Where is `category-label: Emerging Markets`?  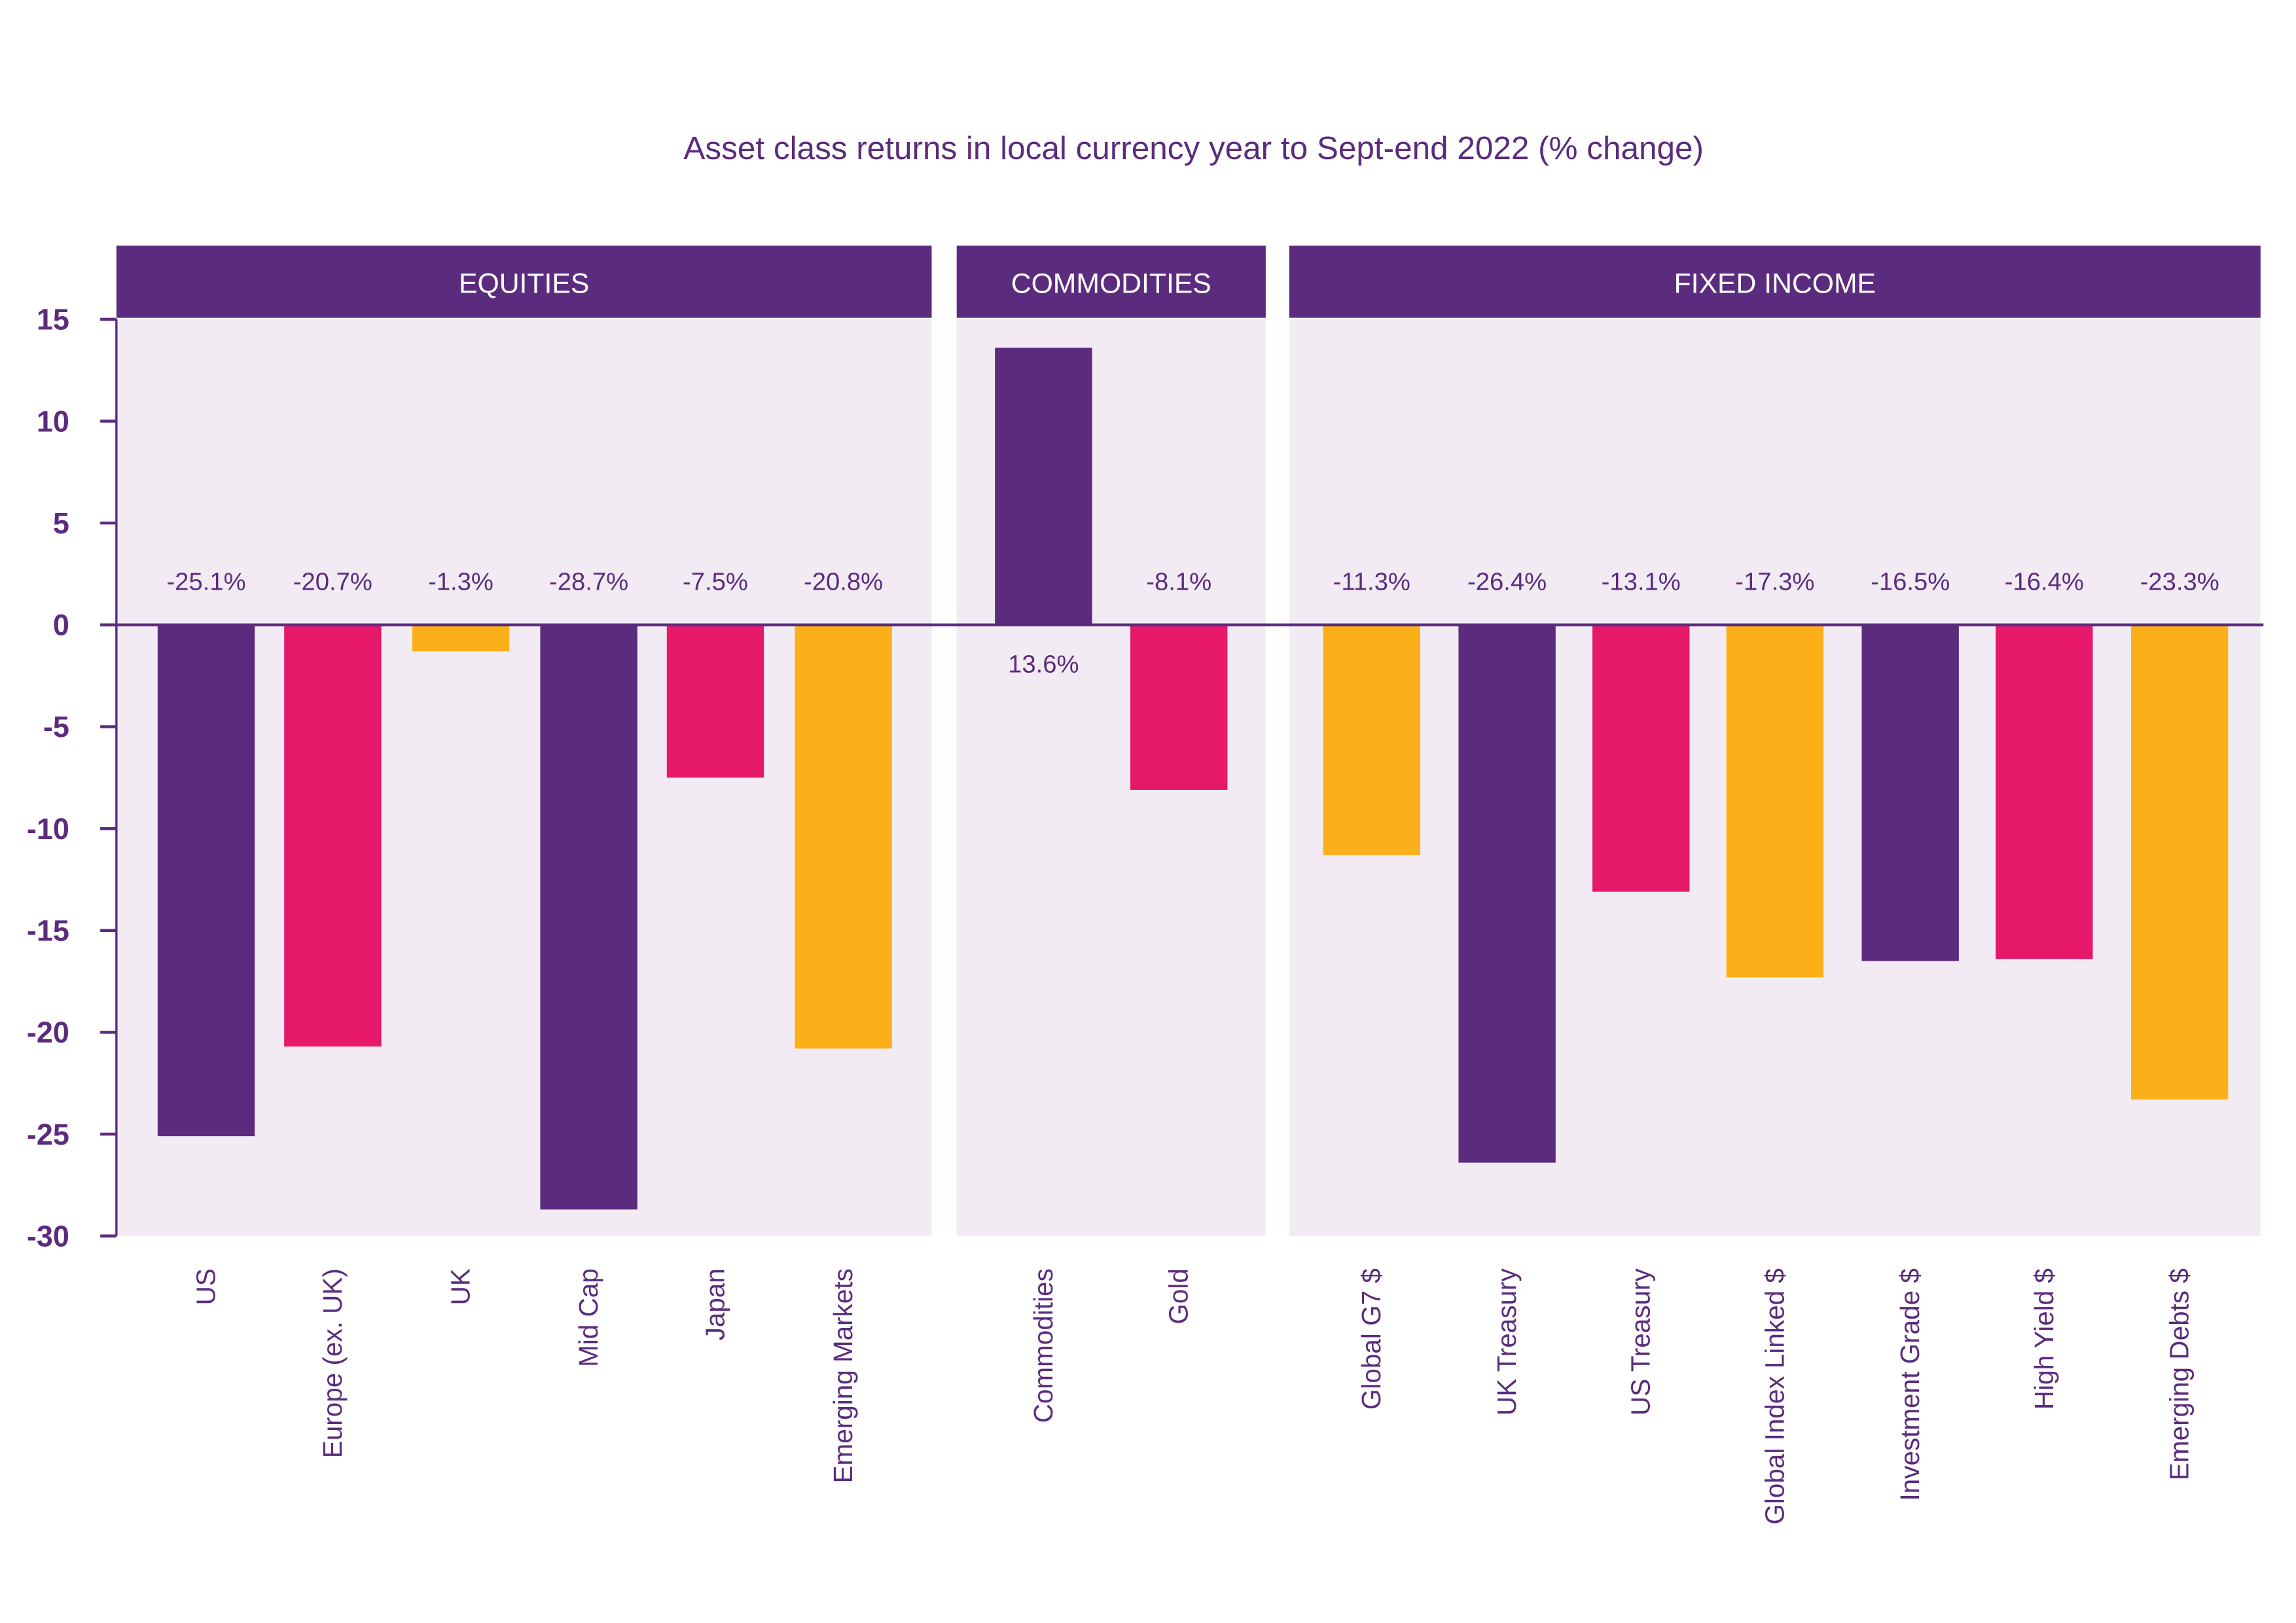
category-label: Emerging Markets is located at coordinates (843, 1375).